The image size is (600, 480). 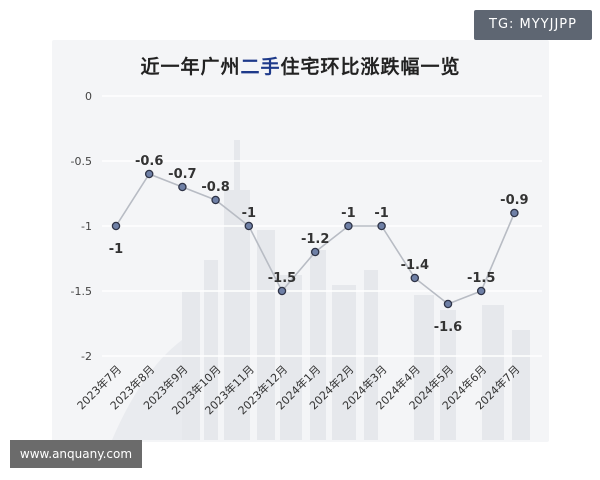 I want to click on y-tick-label: -0.5, so click(x=81, y=161).